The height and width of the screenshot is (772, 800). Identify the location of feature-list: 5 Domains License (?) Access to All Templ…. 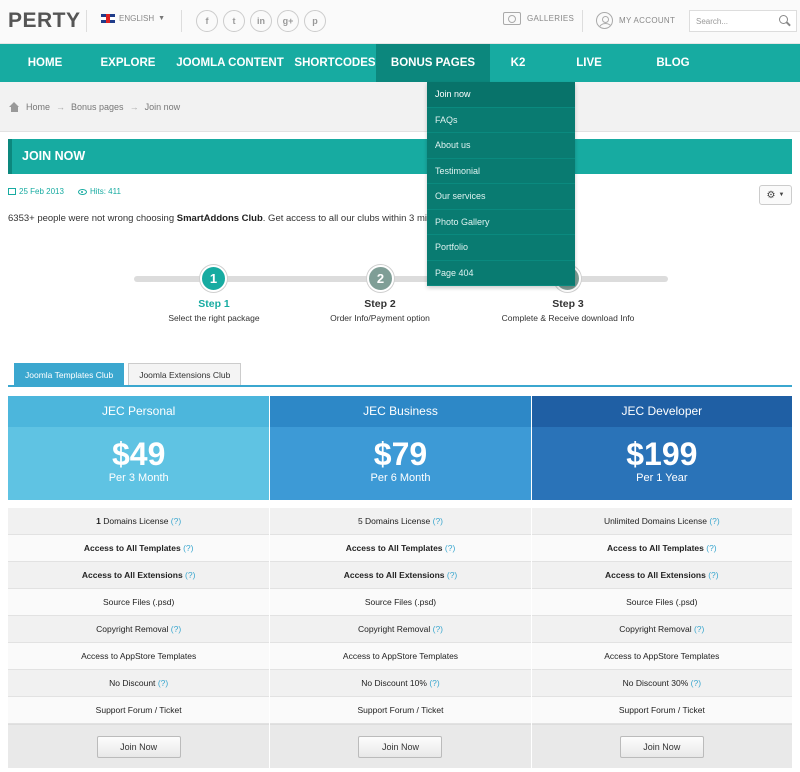
(400, 616).